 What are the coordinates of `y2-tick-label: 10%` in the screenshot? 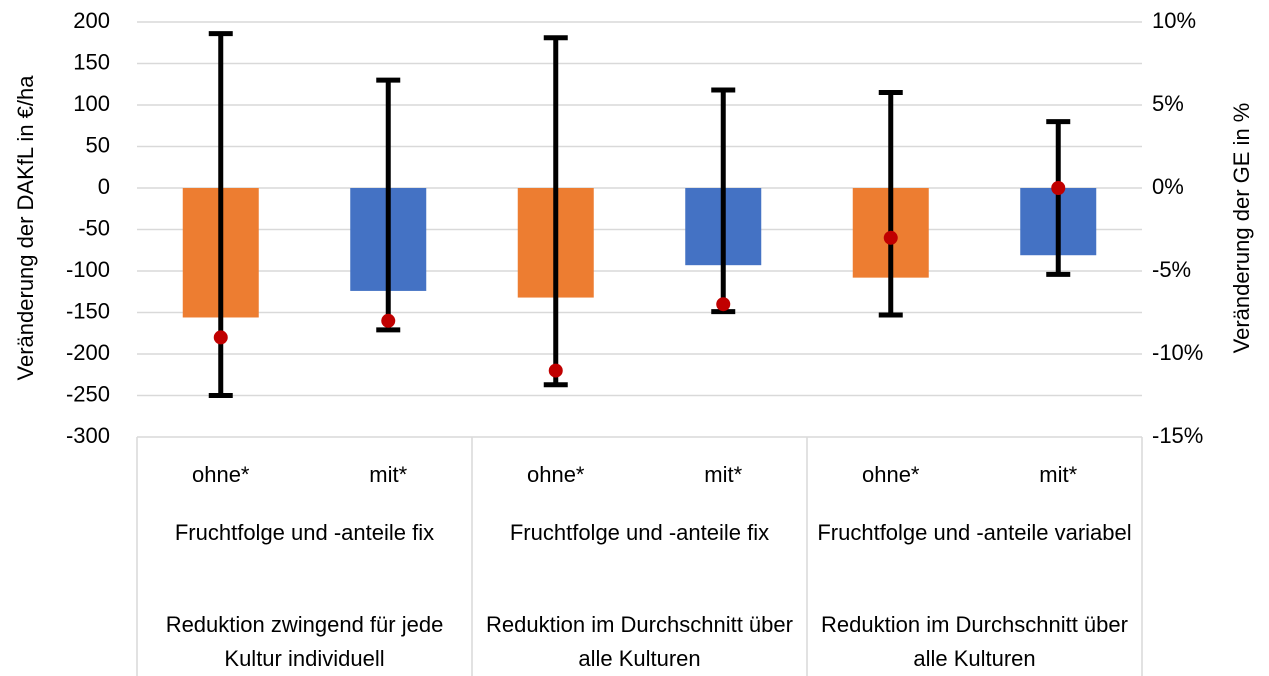 It's located at (1174, 20).